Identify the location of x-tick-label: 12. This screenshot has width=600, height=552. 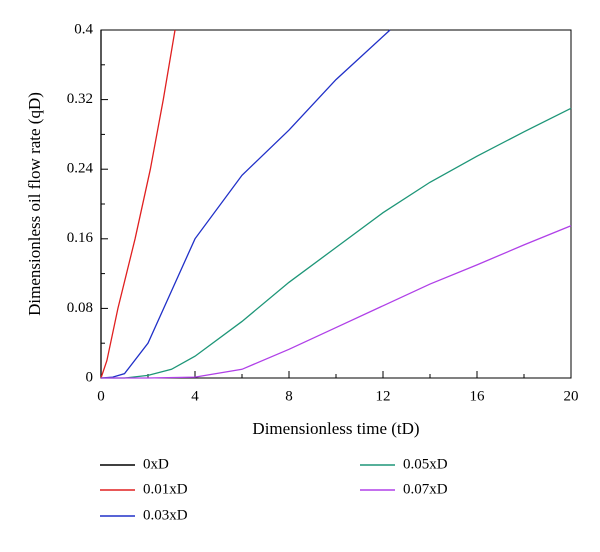
(383, 396).